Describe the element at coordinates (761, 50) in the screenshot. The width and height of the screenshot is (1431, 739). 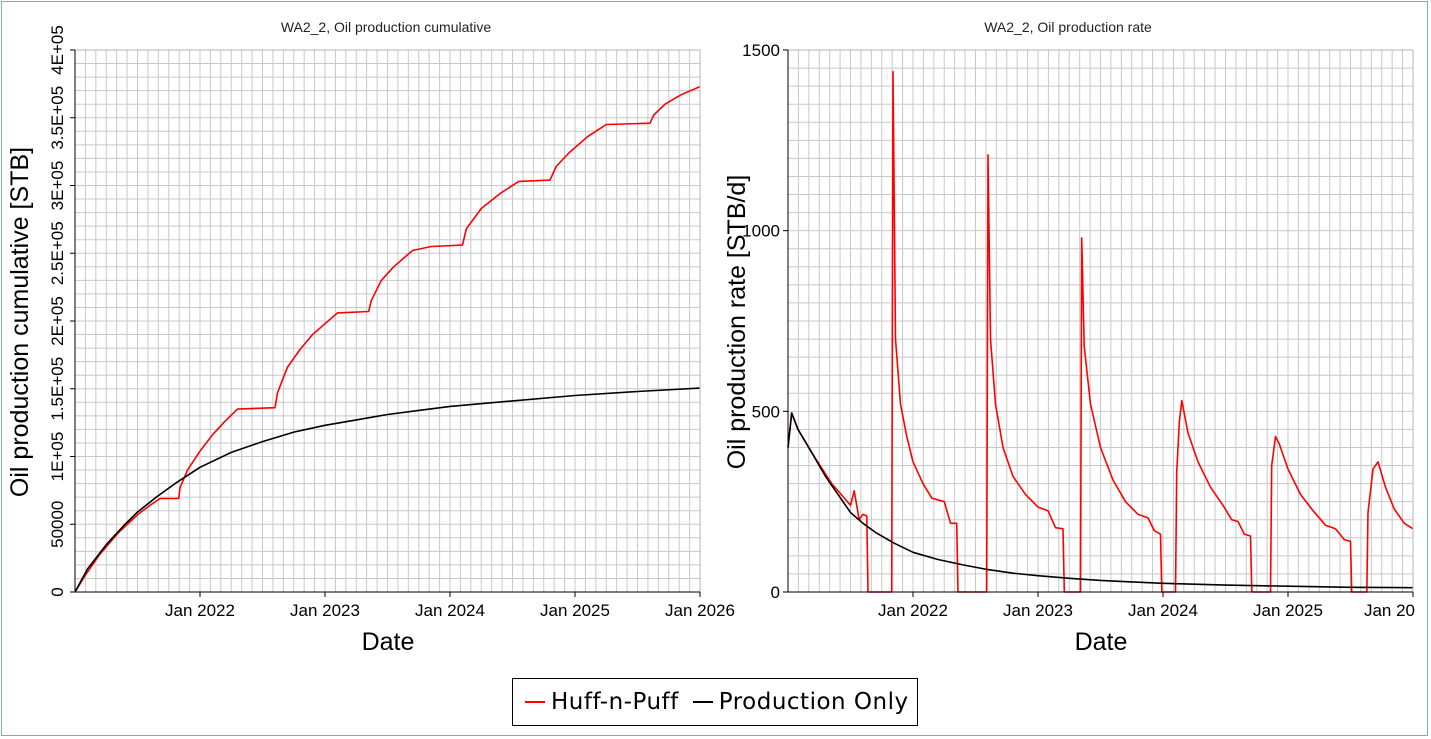
I see `y-tick-label: 1500` at that location.